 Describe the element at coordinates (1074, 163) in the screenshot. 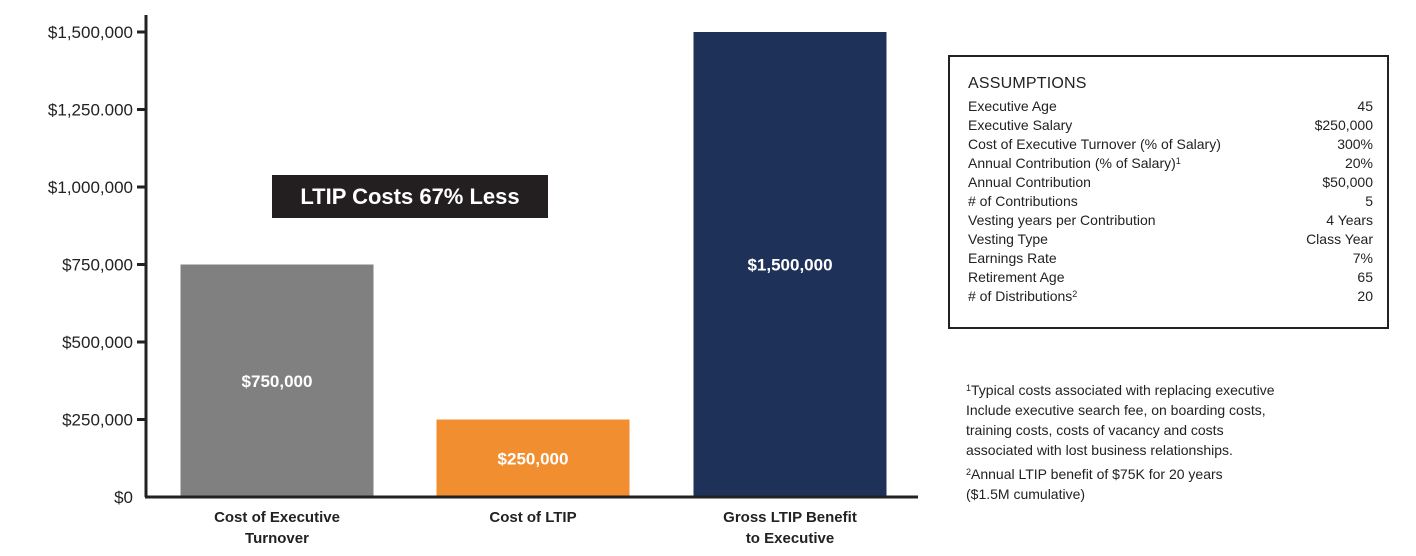

I see `assumption-label: Annual Contribution (% of Salary)1` at that location.